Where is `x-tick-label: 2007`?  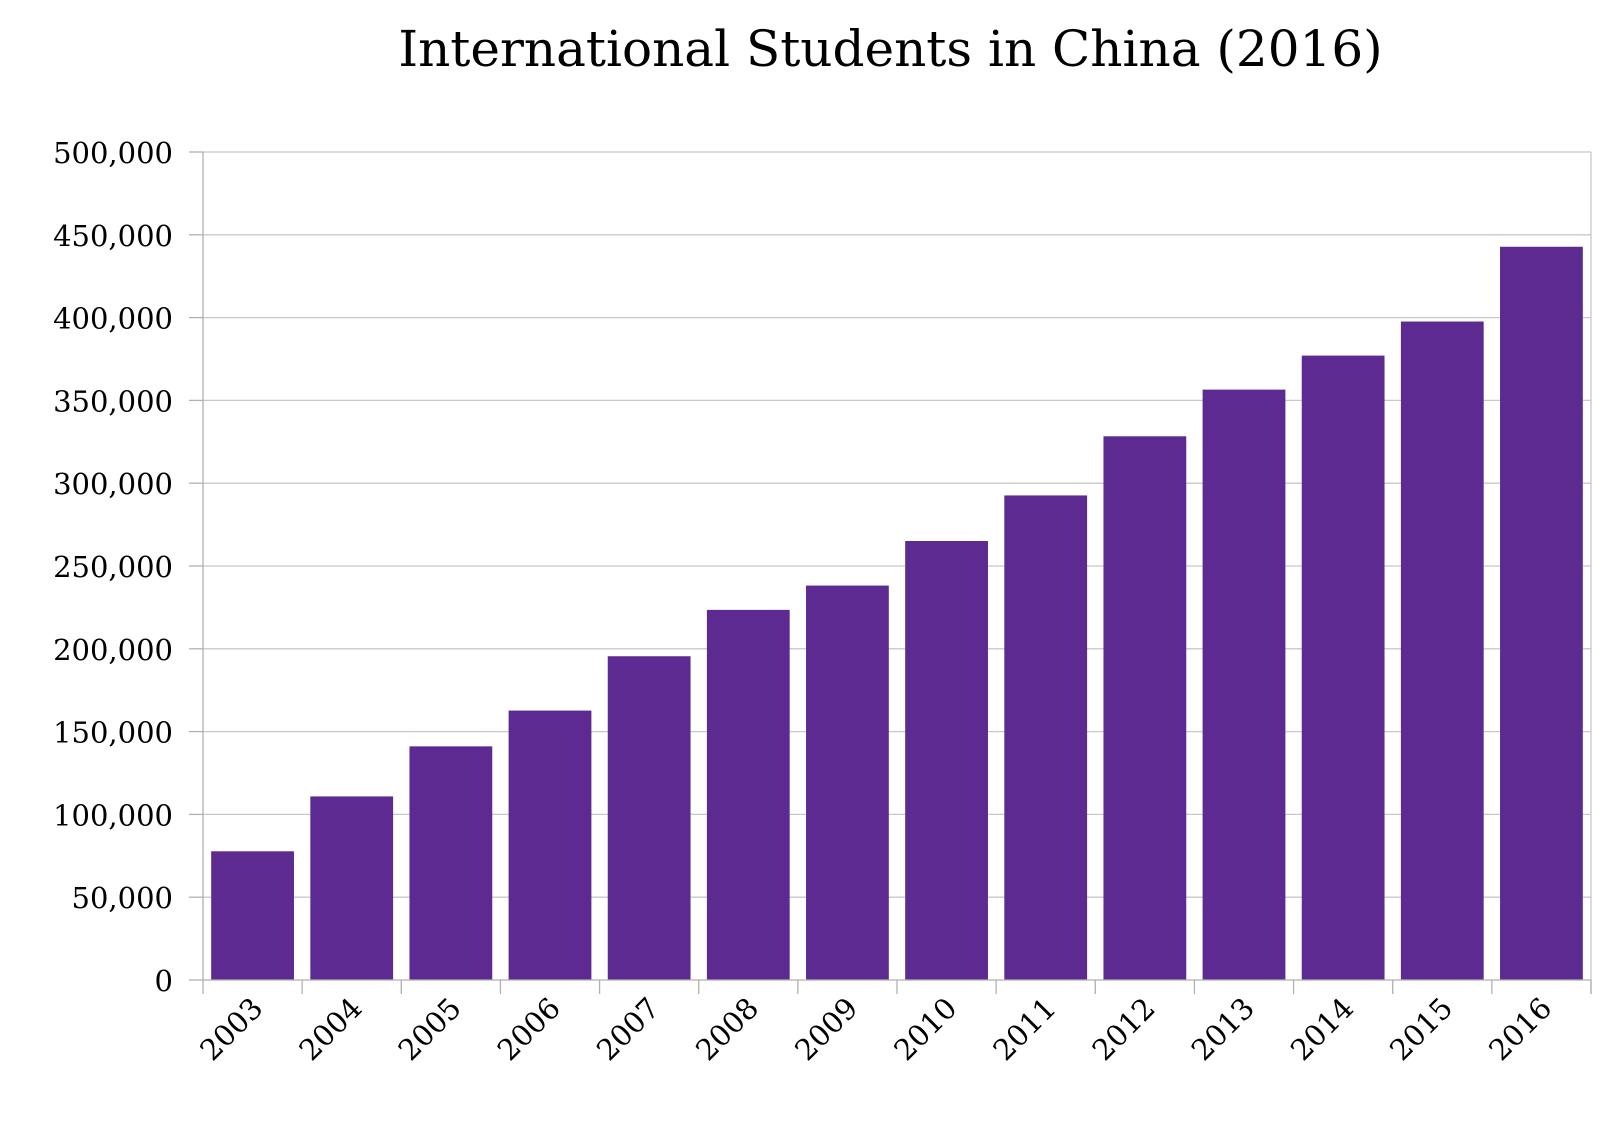
x-tick-label: 2007 is located at coordinates (628, 1029).